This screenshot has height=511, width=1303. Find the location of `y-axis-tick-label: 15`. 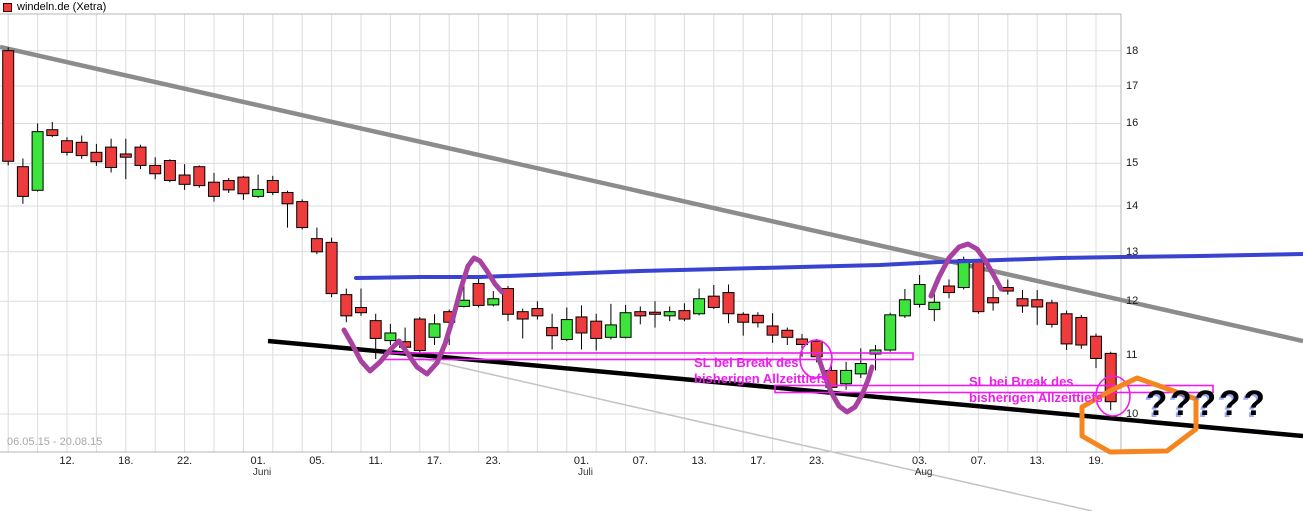

y-axis-tick-label: 15 is located at coordinates (1132, 163).